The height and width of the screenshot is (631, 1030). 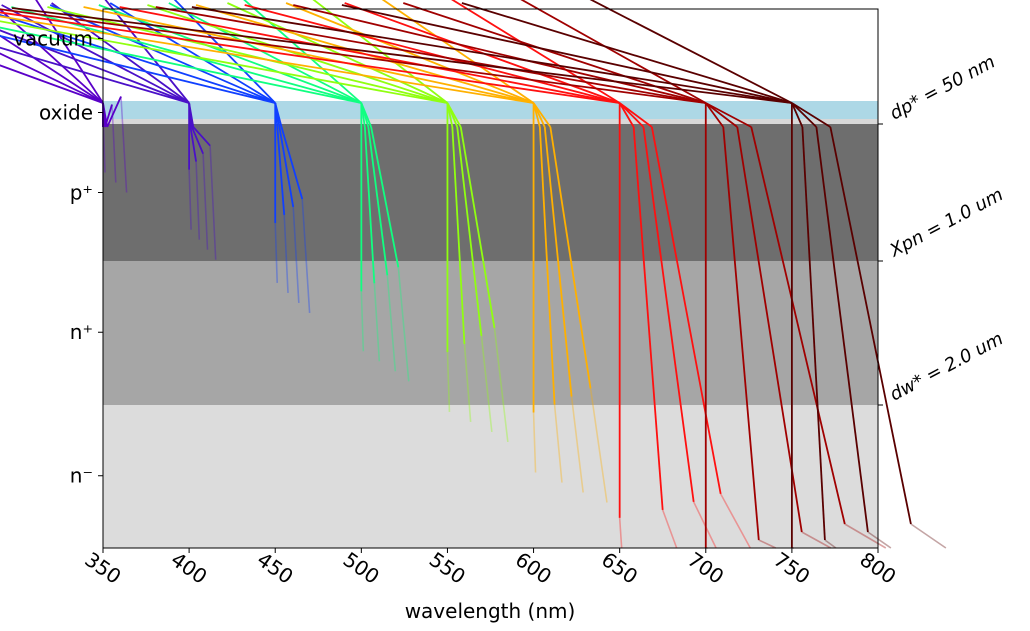 What do you see at coordinates (946, 366) in the screenshot?
I see `dw-annotation: dw* = 2.0 um` at bounding box center [946, 366].